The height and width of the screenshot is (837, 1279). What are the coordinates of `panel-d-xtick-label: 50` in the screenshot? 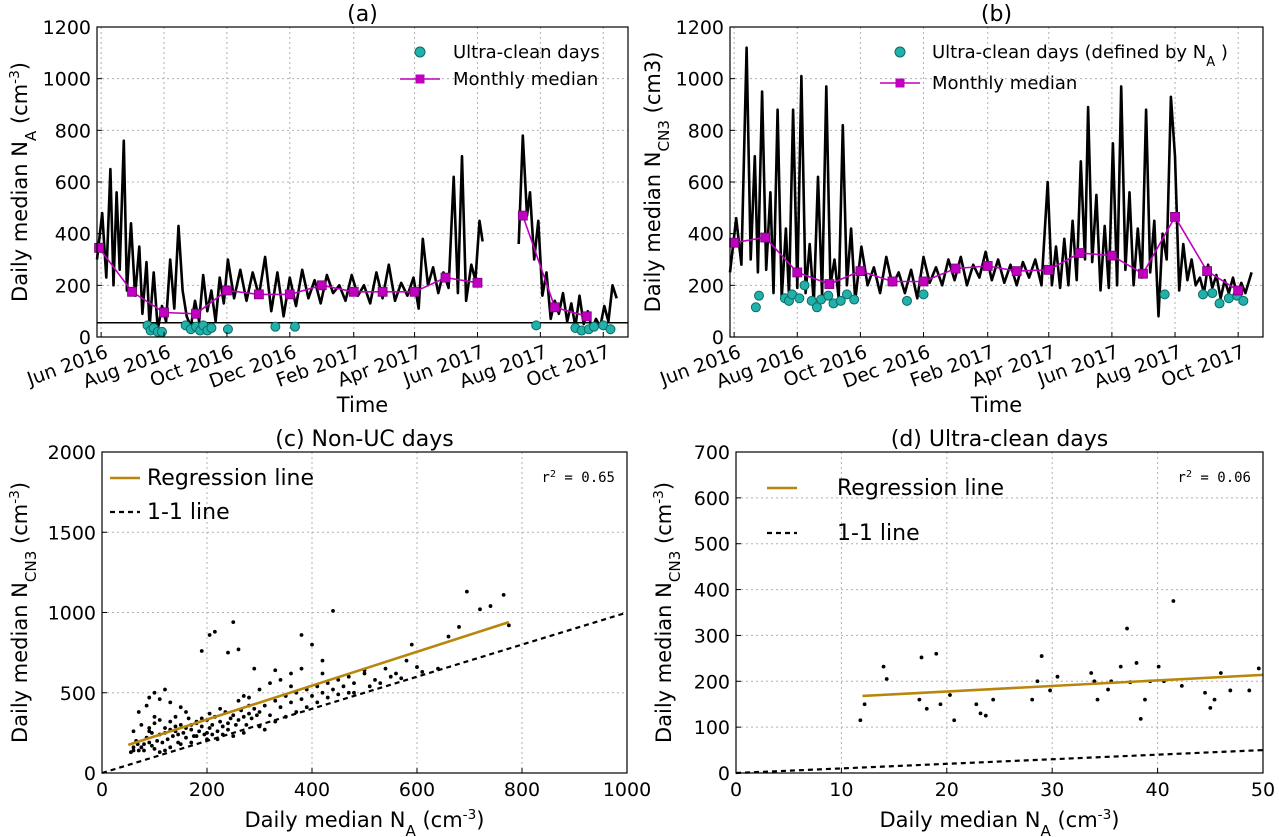 It's located at (1263, 790).